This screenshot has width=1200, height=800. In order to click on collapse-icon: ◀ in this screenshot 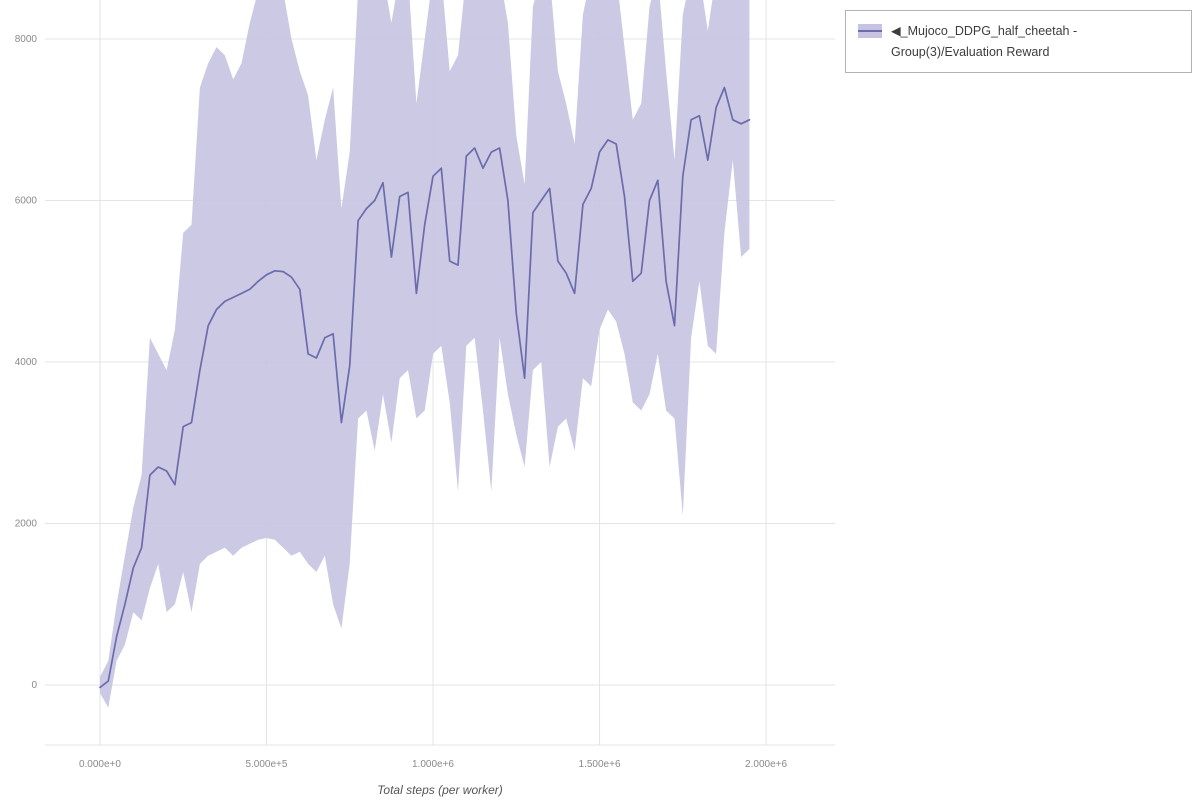, I will do `click(896, 31)`.